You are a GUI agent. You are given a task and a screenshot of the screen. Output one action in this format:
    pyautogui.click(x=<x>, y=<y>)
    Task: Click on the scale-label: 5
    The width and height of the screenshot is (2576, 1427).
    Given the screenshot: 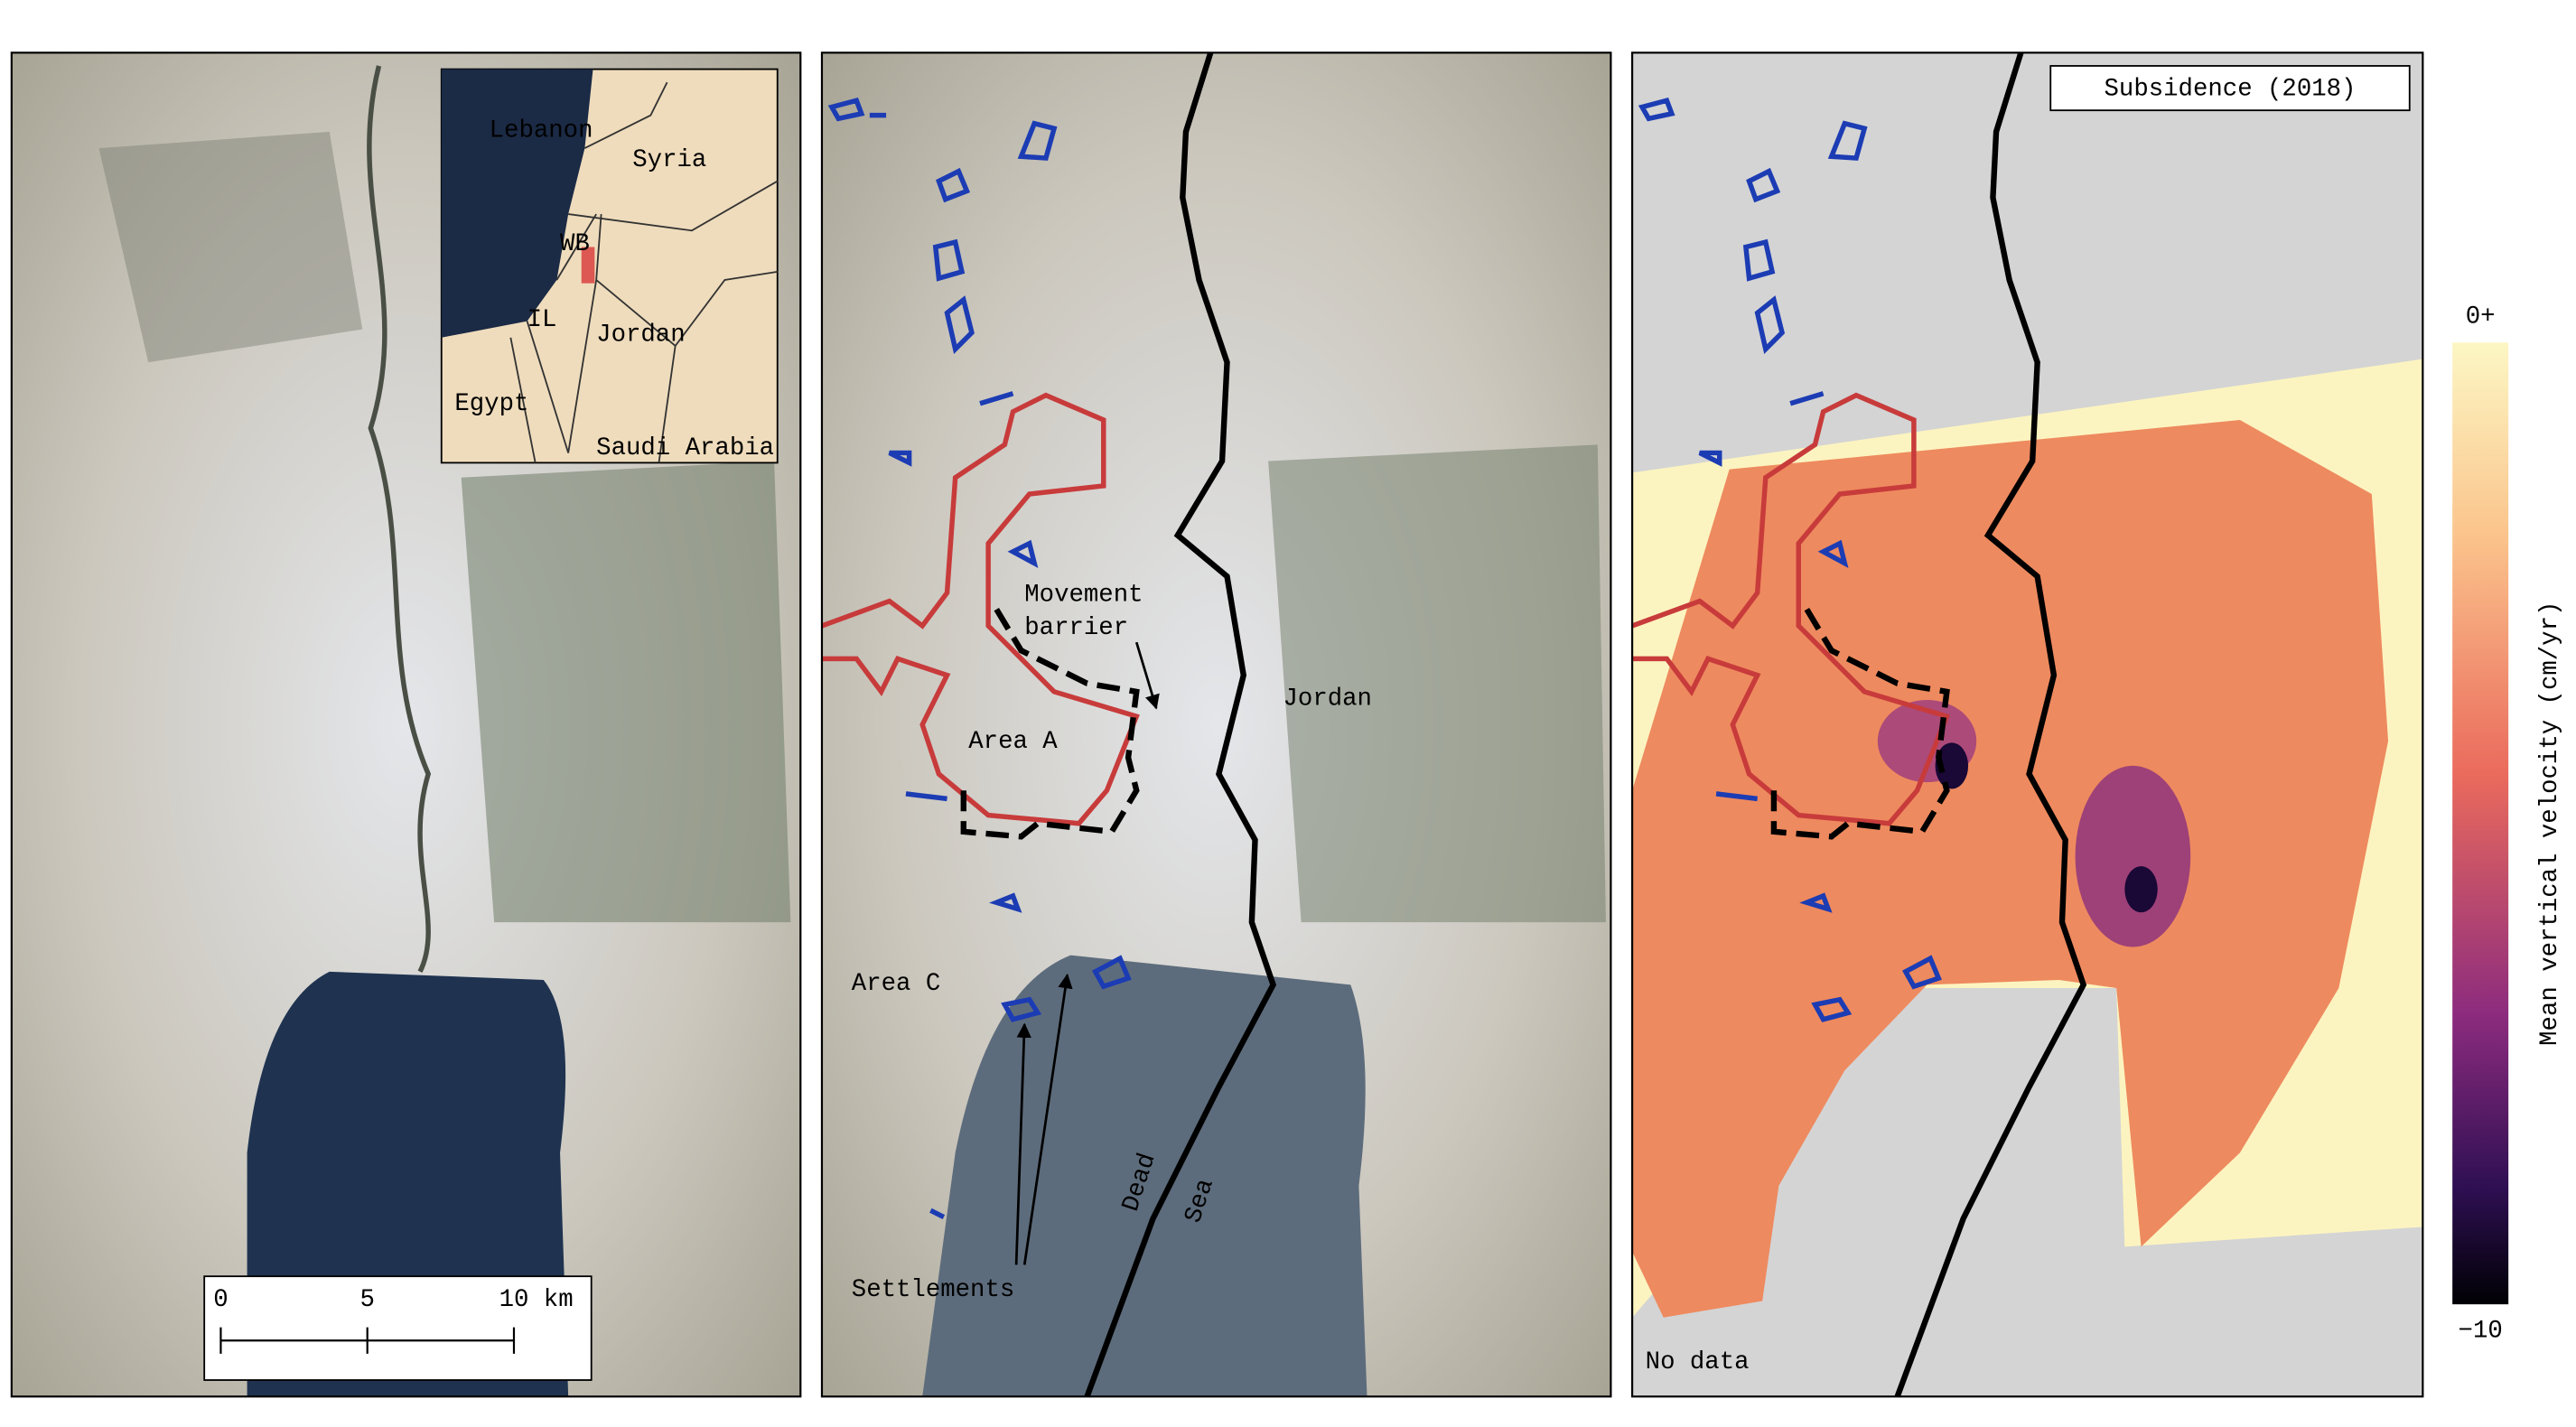 What is the action you would take?
    pyautogui.click(x=366, y=1300)
    